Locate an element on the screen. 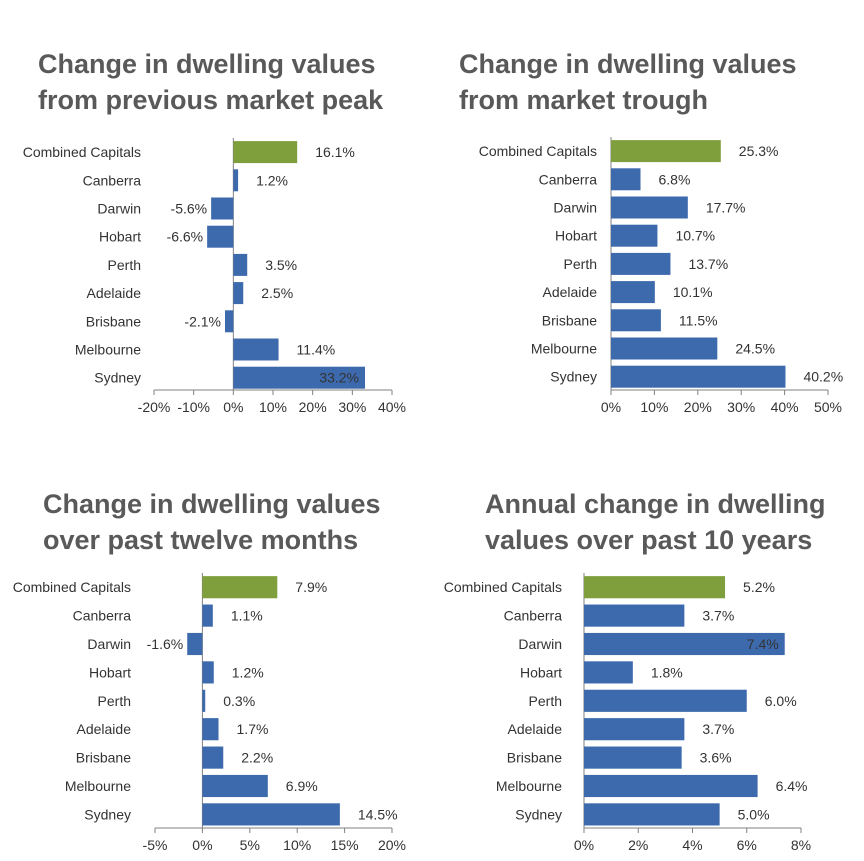 This screenshot has width=864, height=861. x-tick-label: 4% is located at coordinates (692, 845).